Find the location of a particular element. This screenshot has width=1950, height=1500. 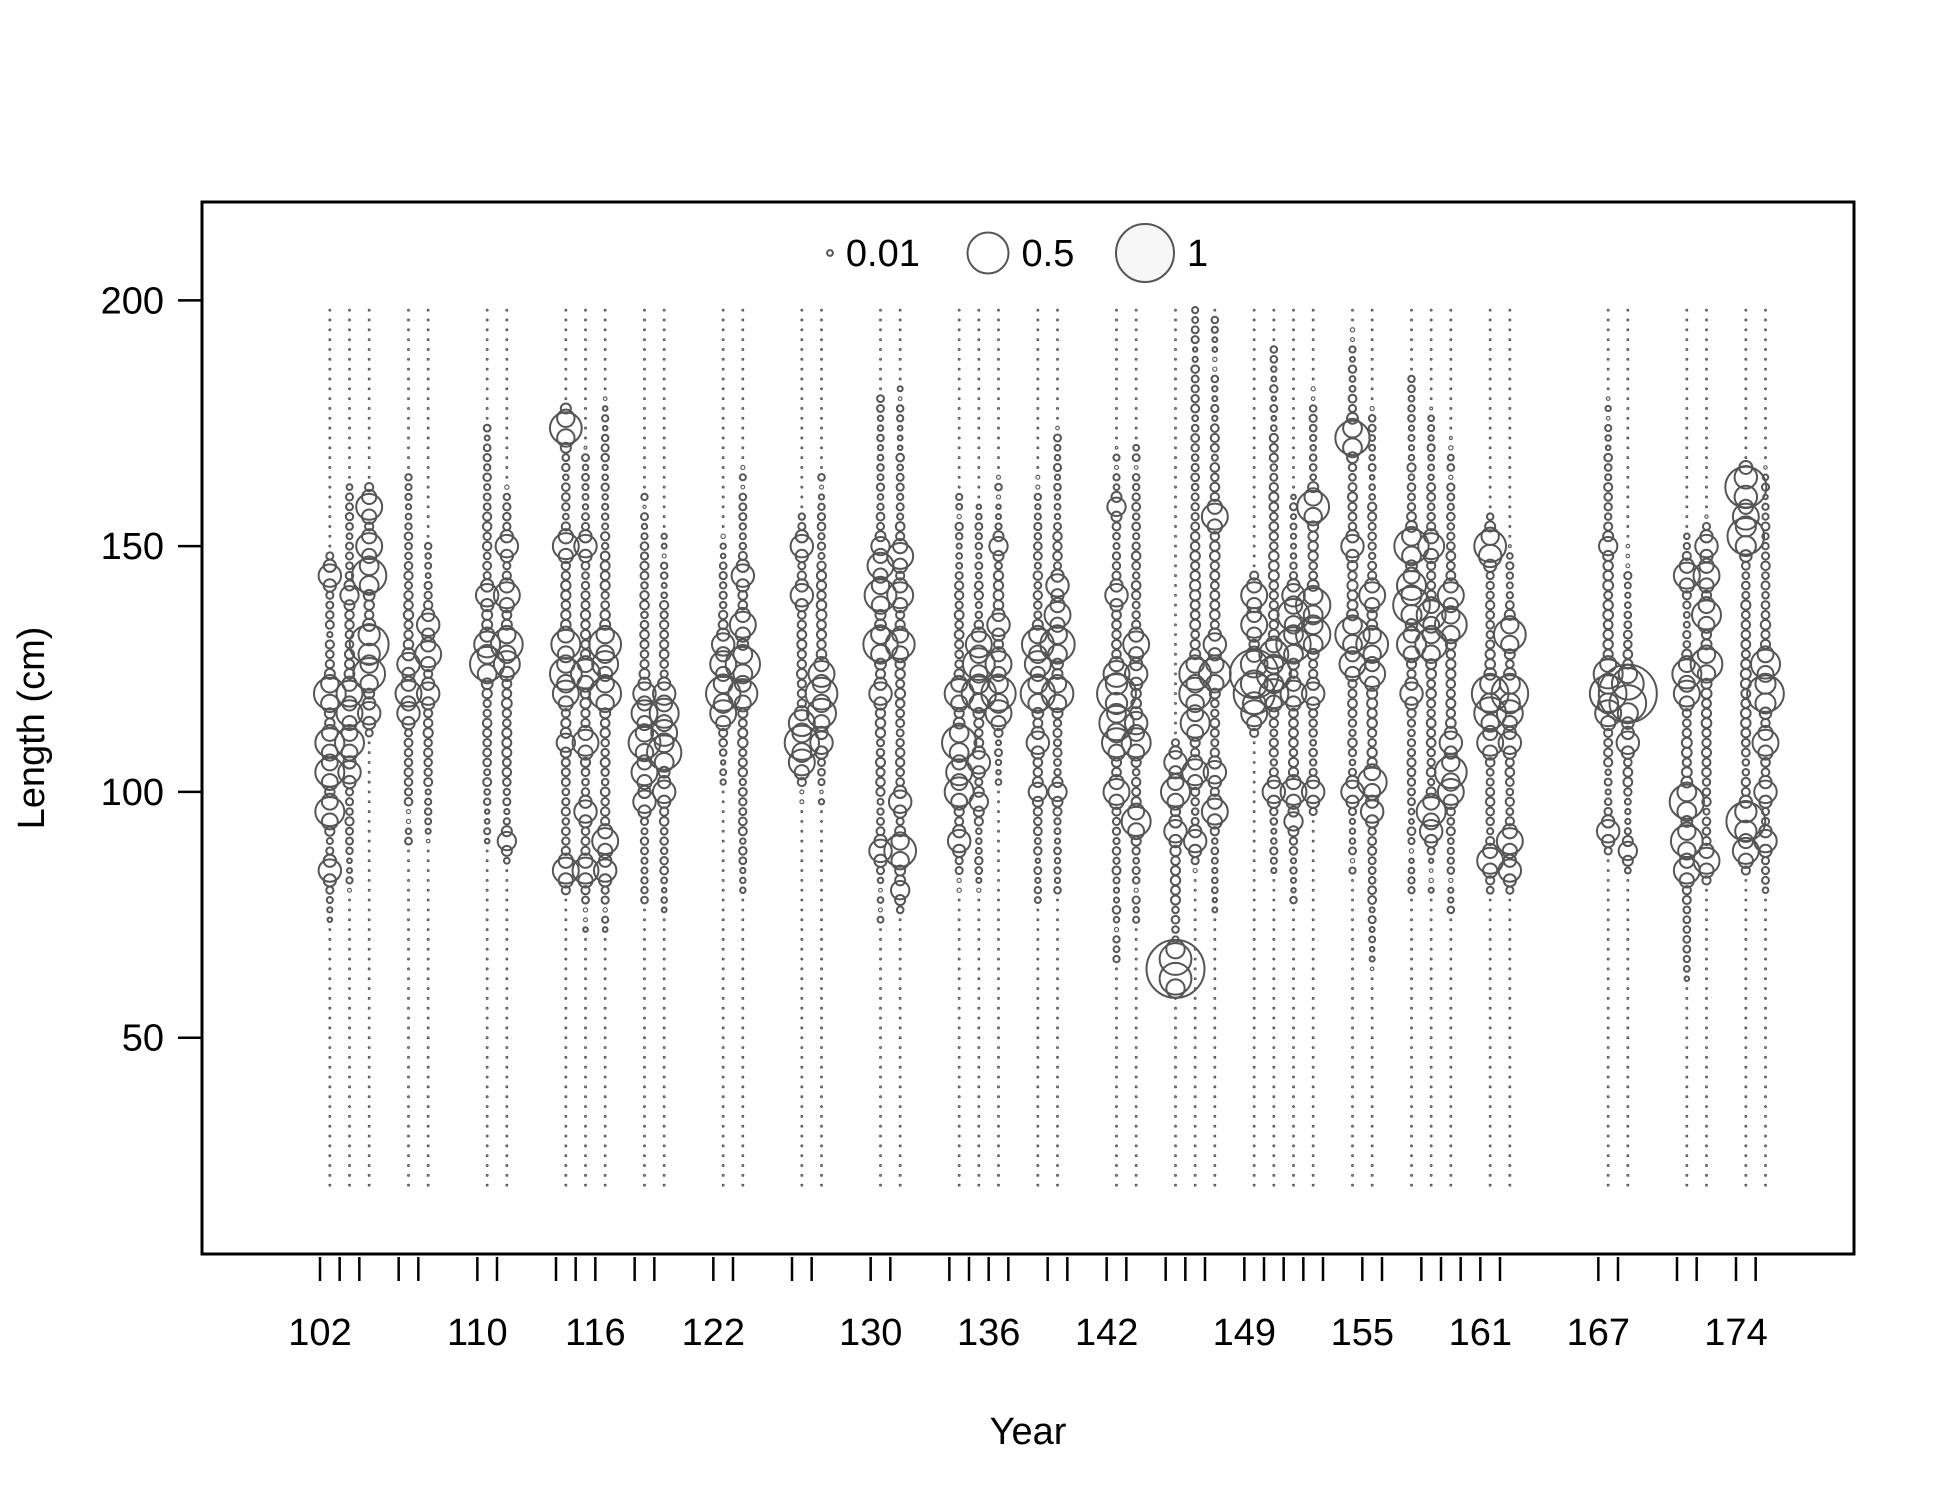

legend-bubble is located at coordinates (830, 253).